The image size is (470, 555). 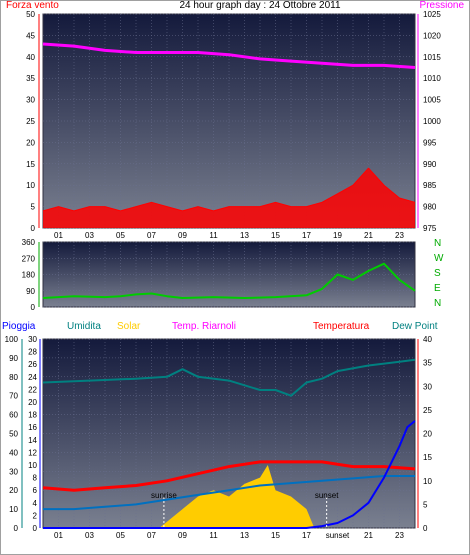 What do you see at coordinates (425, 528) in the screenshot?
I see `temperature-y-tick-0: 0` at bounding box center [425, 528].